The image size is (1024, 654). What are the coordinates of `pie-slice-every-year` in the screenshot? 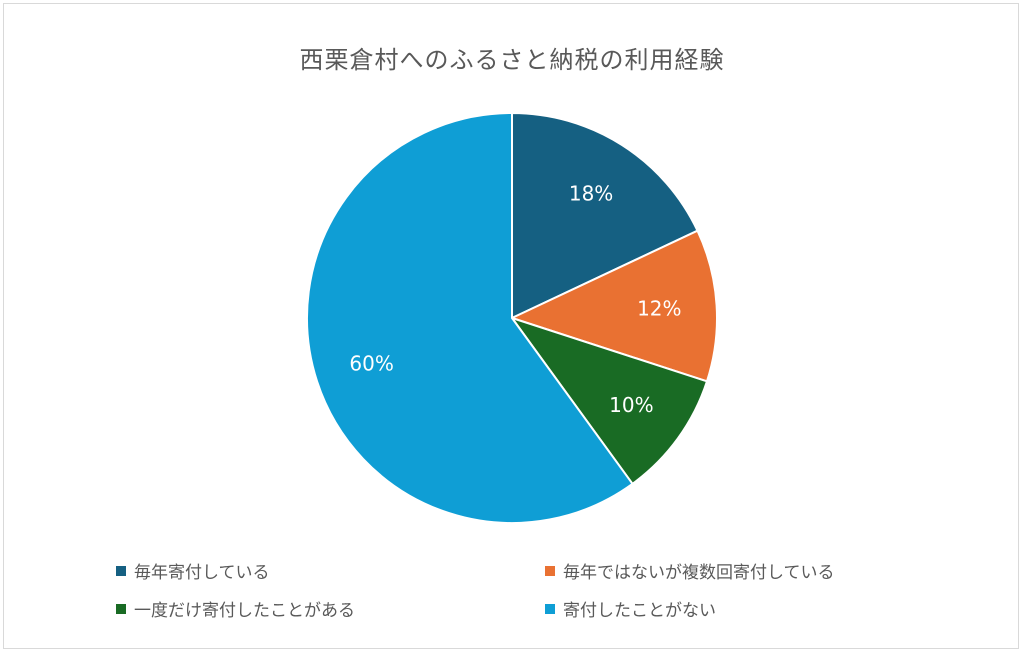 It's located at (605, 215).